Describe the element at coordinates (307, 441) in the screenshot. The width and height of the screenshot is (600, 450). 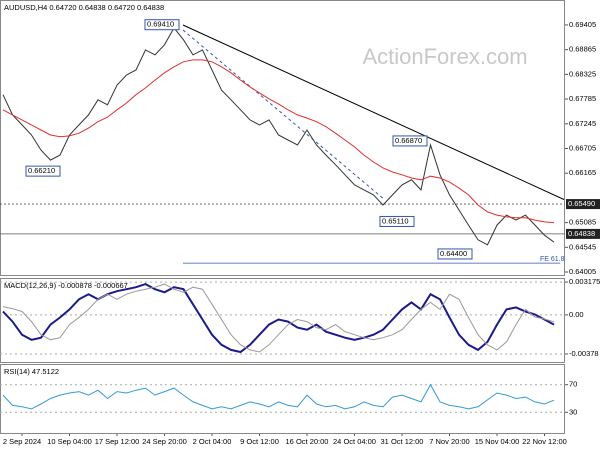
I see `x-tick-label: 16 Oct 20:00` at that location.